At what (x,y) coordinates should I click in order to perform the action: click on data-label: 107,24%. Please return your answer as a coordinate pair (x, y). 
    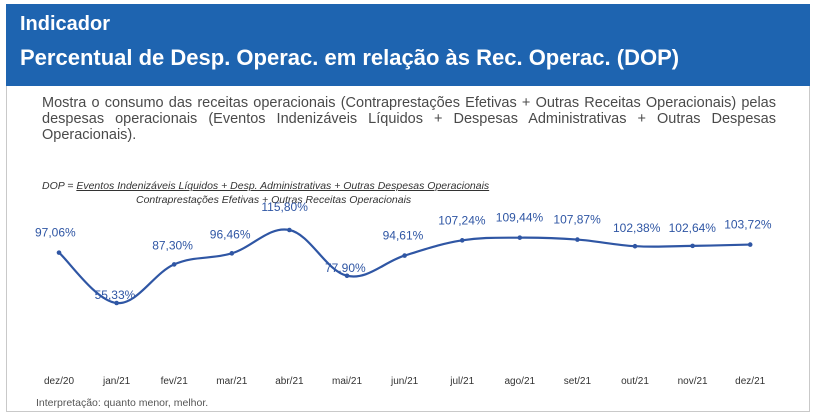
    Looking at the image, I should click on (462, 220).